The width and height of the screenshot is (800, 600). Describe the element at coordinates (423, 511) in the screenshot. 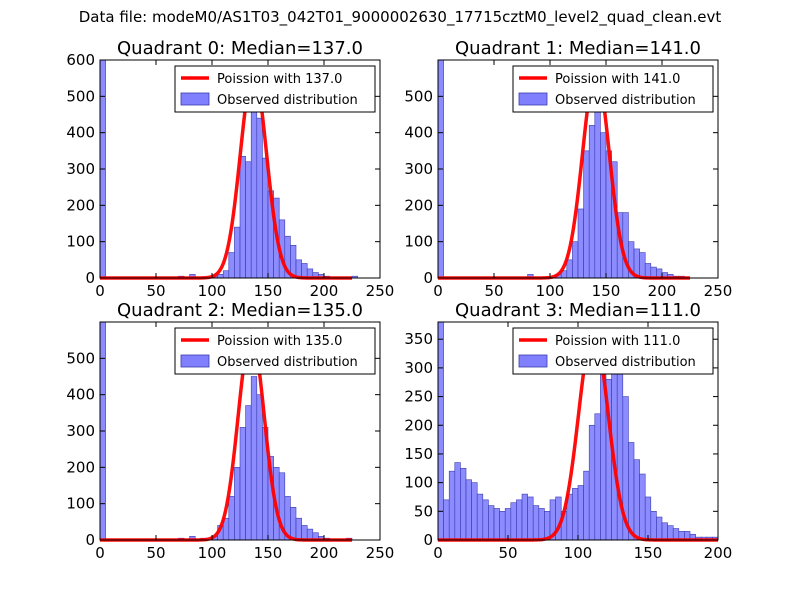

I see `y-tick-label: 50` at that location.